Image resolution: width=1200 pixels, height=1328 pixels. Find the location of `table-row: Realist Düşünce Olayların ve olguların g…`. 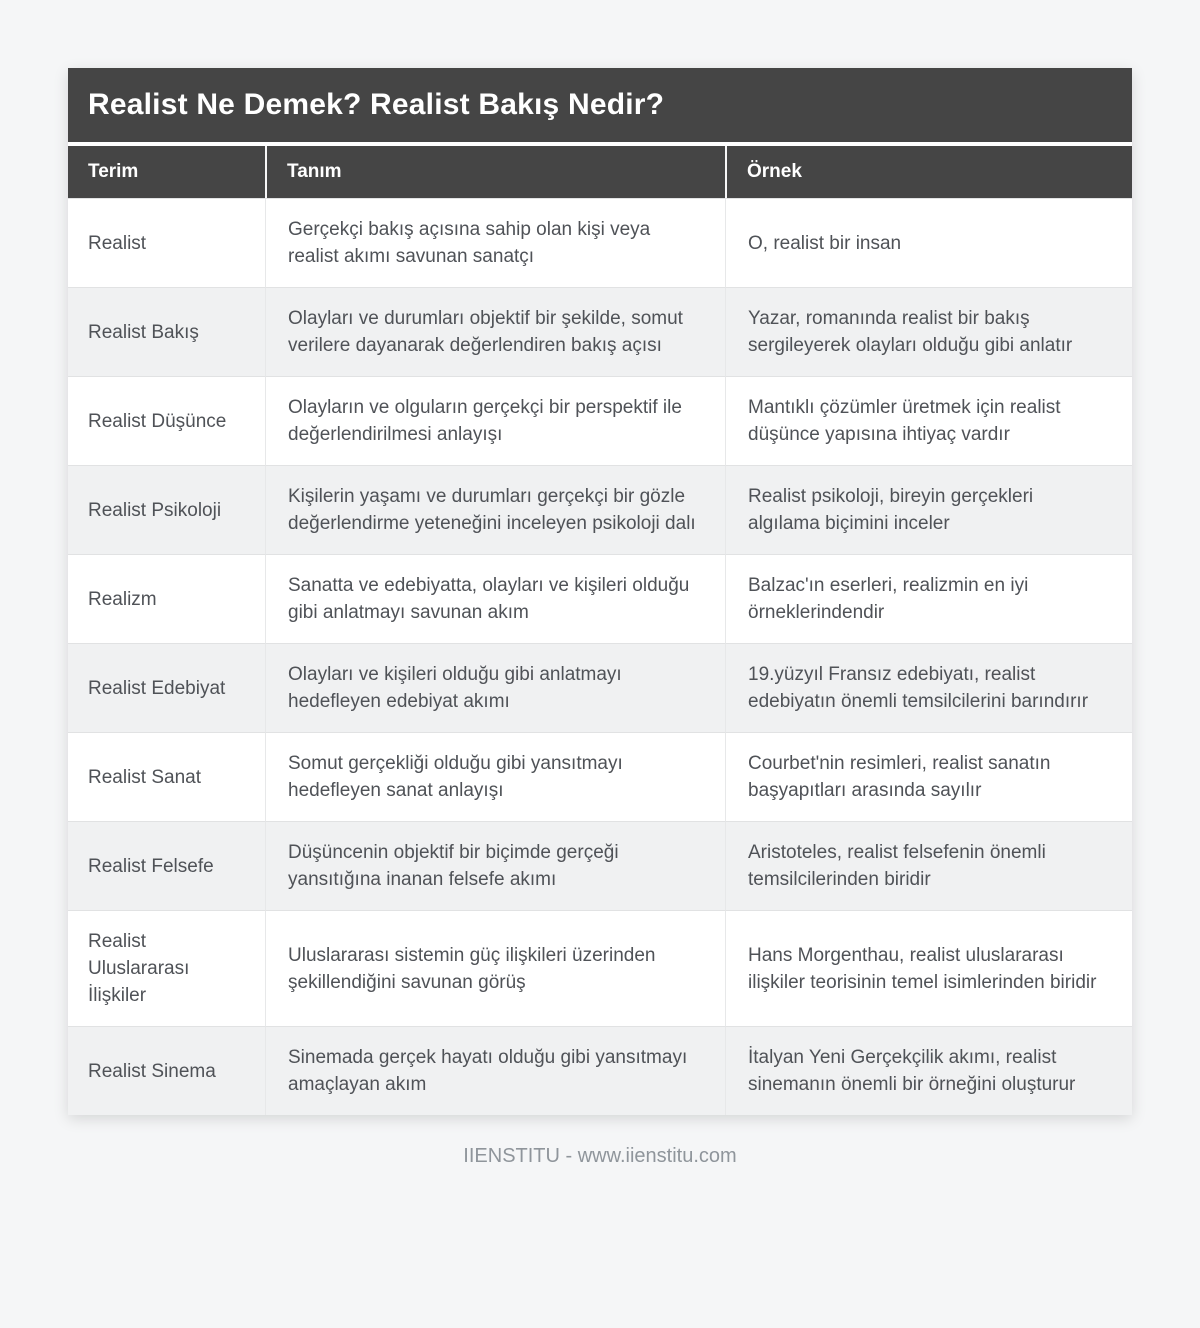

table-row: Realist Düşünce Olayların ve olguların g… is located at coordinates (600, 420).